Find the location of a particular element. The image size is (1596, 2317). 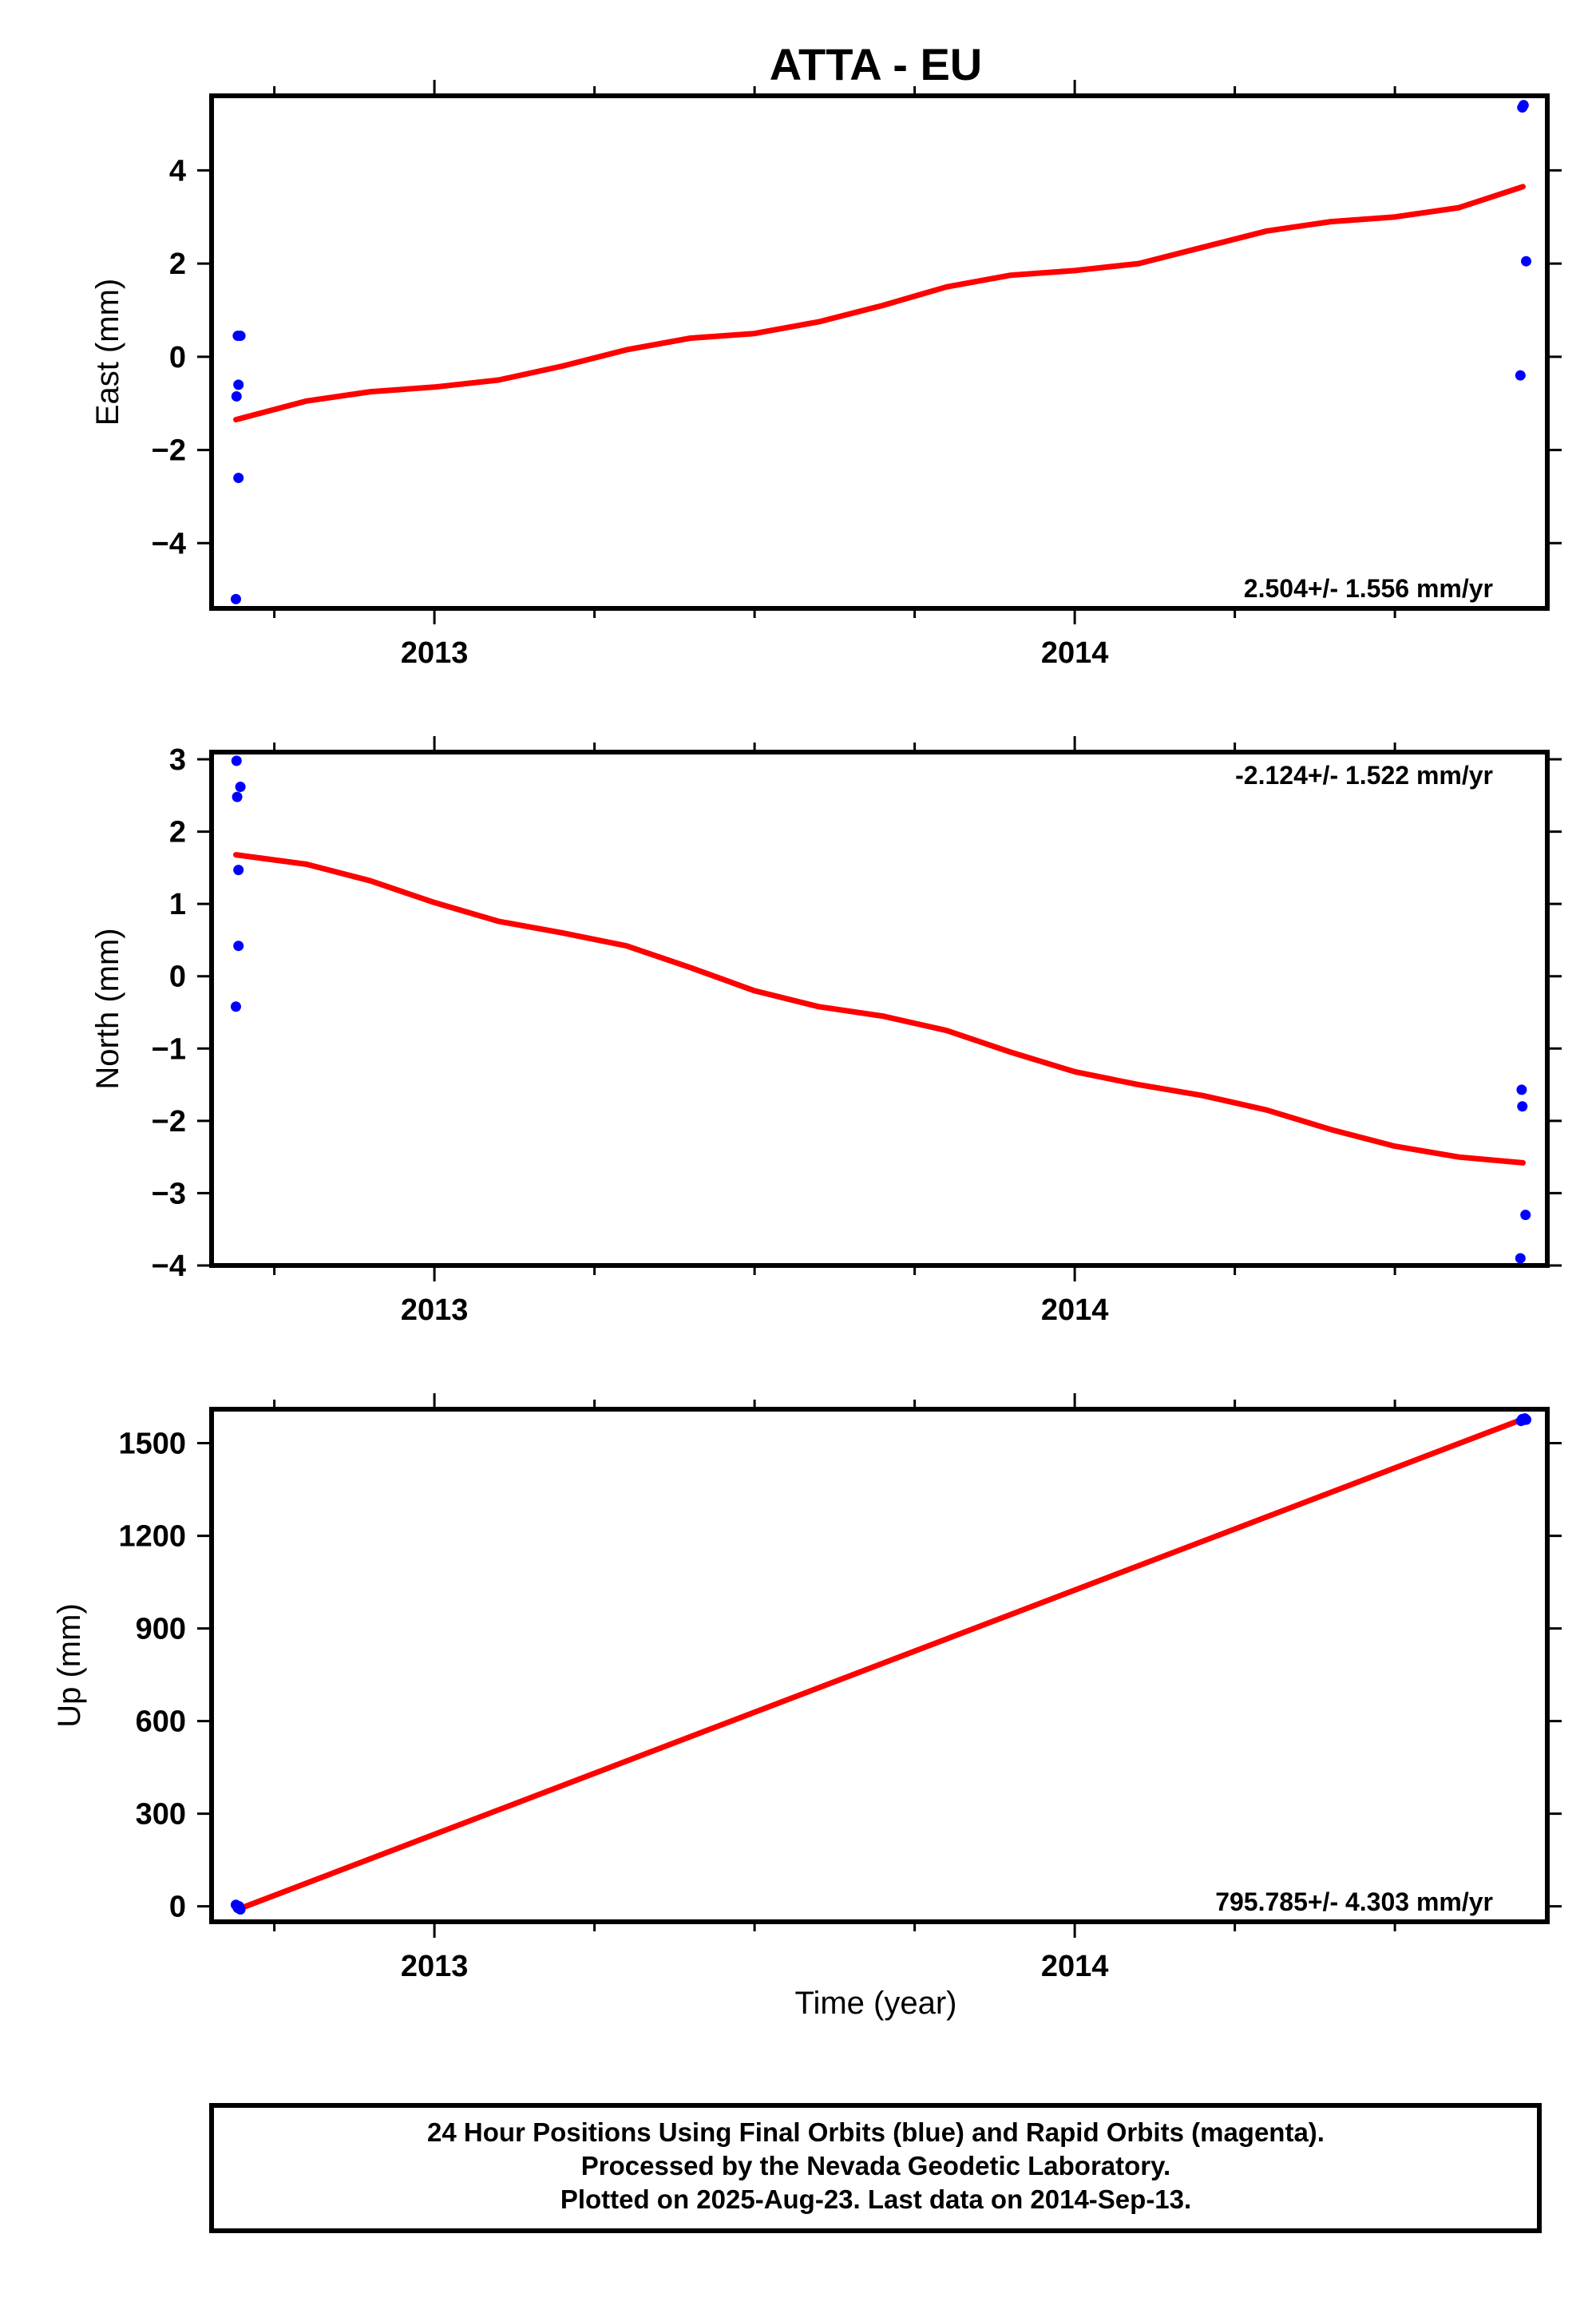

east-y-tick-label: 0 is located at coordinates (177, 357).